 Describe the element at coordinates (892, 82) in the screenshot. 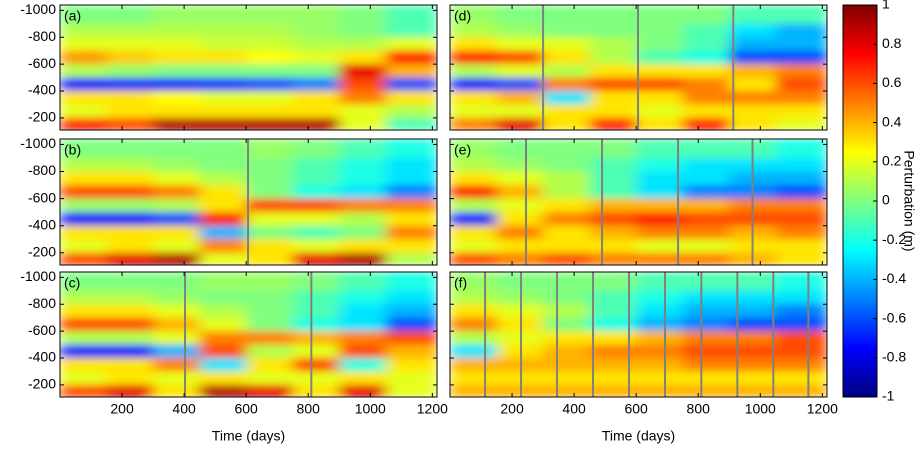

I see `colorbar-tick-label: 0.6` at that location.